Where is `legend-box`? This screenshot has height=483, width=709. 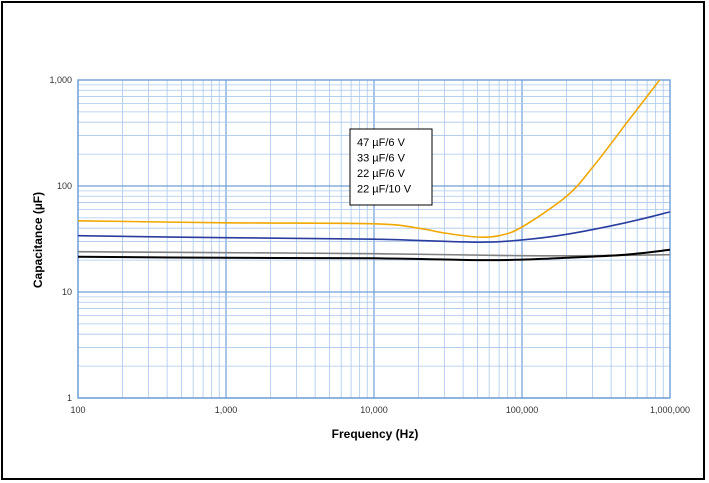 legend-box is located at coordinates (391, 167).